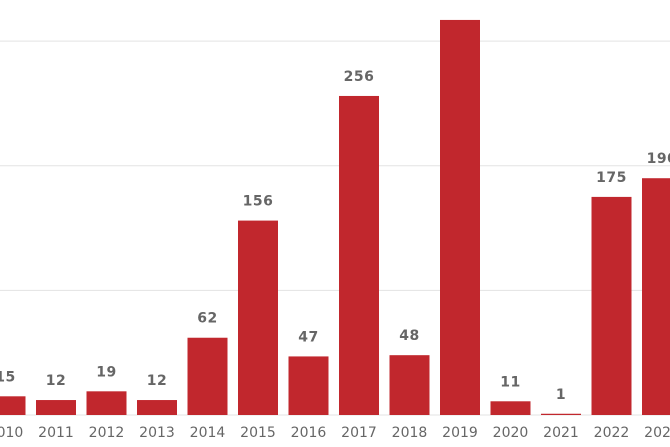 The image size is (670, 447). Describe the element at coordinates (561, 433) in the screenshot. I see `x-tick-label: 2021` at that location.